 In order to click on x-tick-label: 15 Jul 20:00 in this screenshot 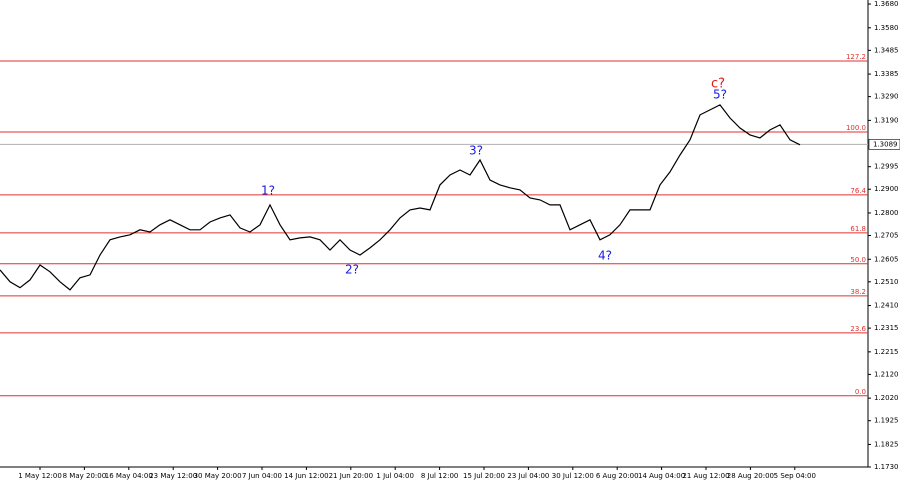, I will do `click(484, 476)`.